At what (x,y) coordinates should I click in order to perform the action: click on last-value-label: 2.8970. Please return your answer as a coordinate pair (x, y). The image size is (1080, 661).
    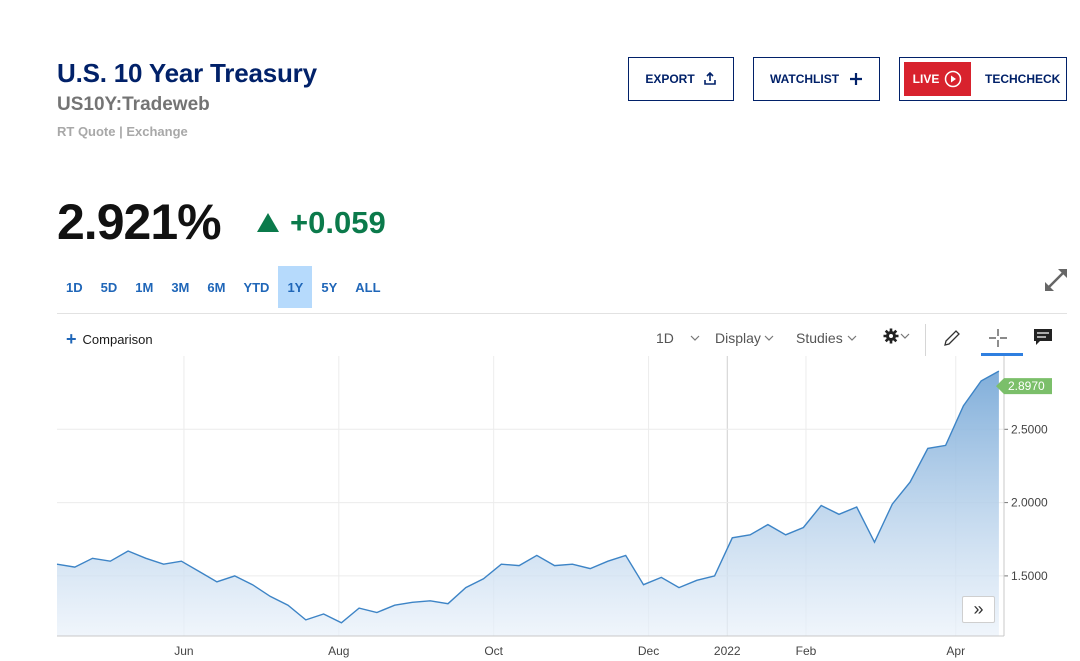
    Looking at the image, I should click on (1026, 386).